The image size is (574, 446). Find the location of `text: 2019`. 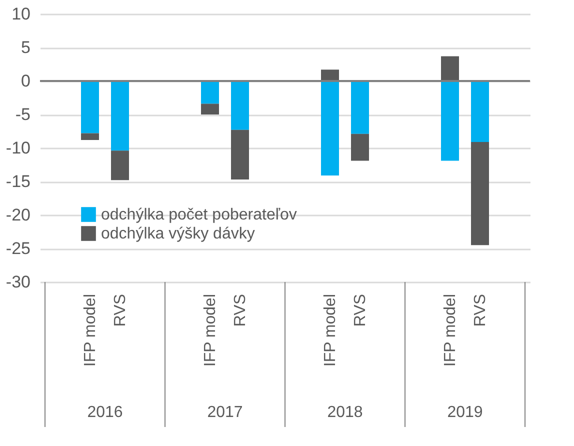

text: 2019 is located at coordinates (465, 412).